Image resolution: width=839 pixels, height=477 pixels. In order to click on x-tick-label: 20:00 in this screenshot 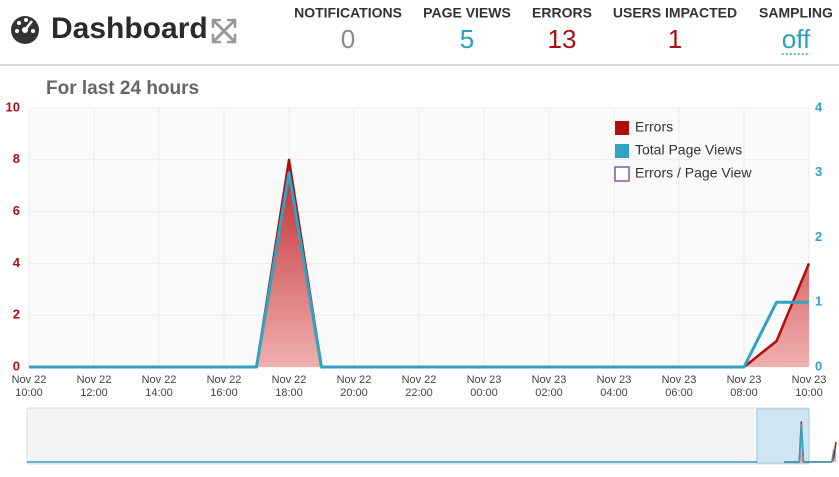, I will do `click(354, 393)`.